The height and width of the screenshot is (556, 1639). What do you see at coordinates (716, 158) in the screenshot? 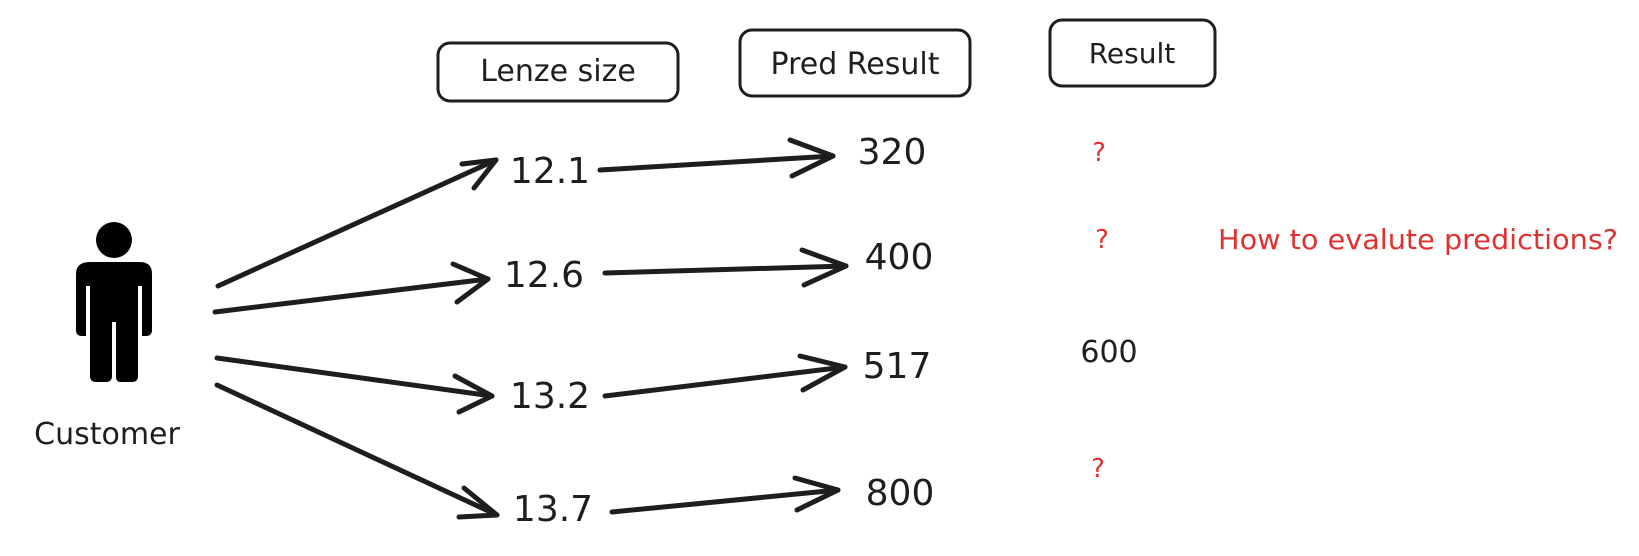
I see `arrow-row-1-to-prediction` at bounding box center [716, 158].